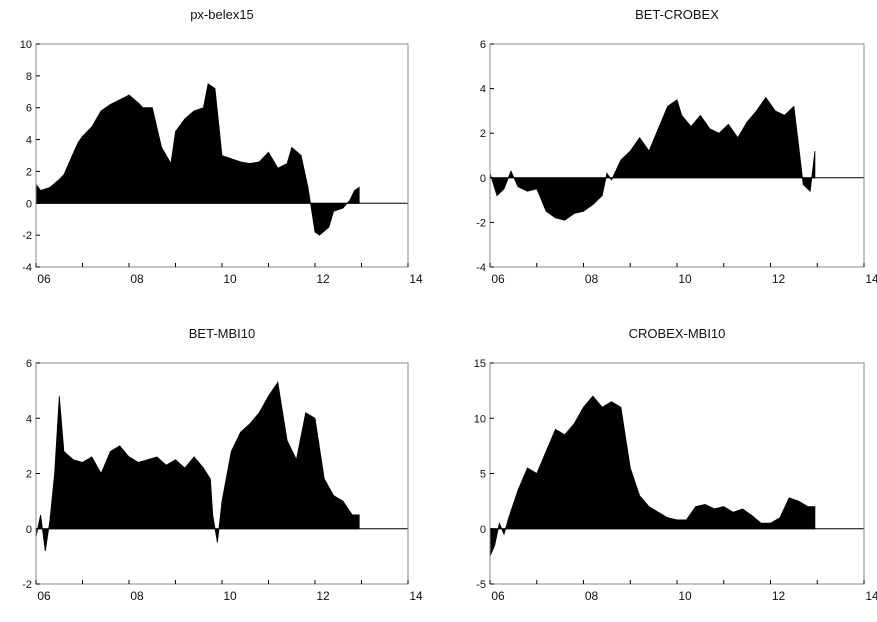  I want to click on y-tick-label: 8, so click(29, 77).